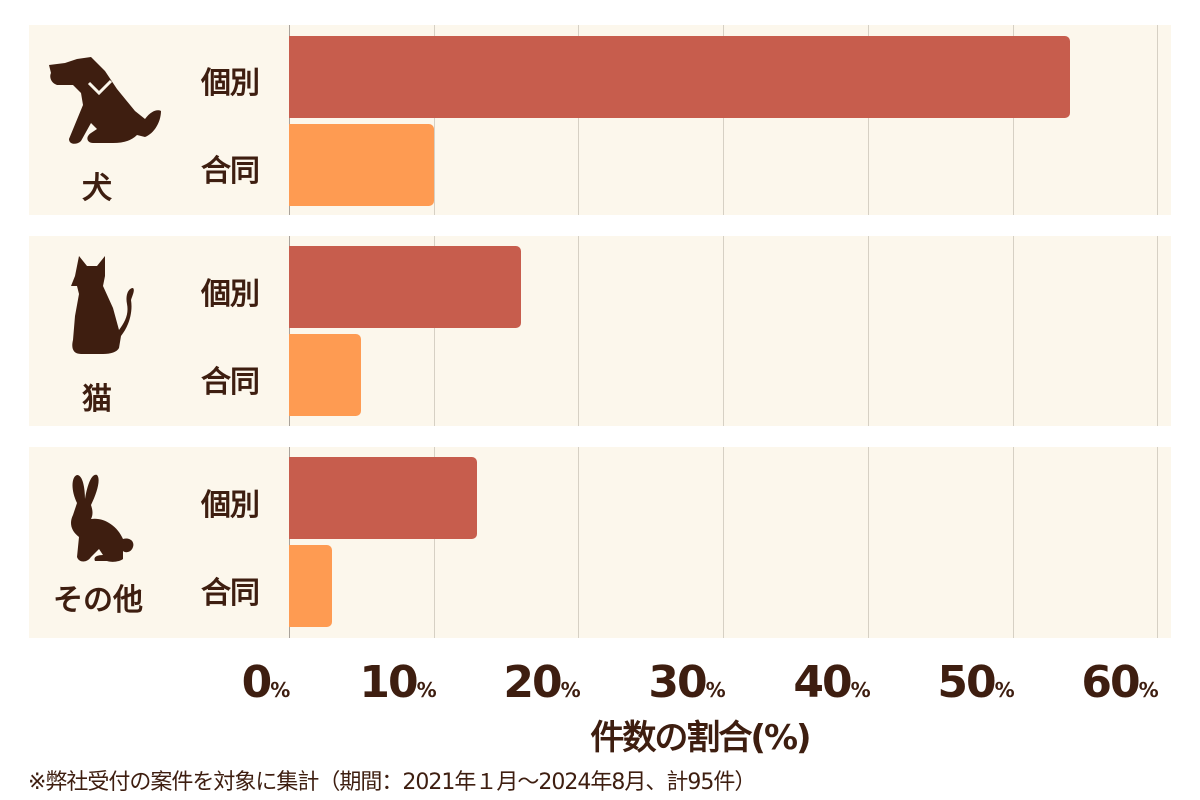 The image size is (1200, 800). I want to click on rabbit-icon, so click(102, 518).